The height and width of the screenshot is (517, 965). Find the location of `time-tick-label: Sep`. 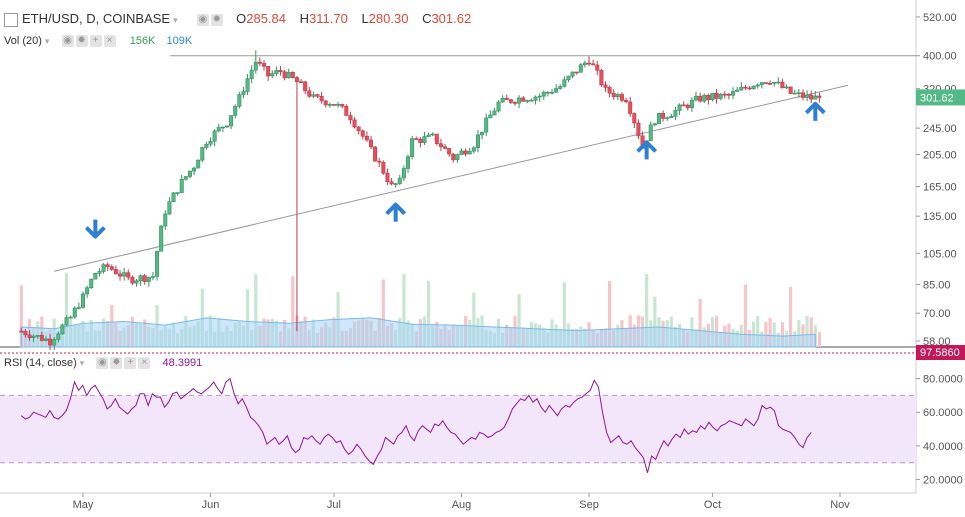

time-tick-label: Sep is located at coordinates (589, 505).